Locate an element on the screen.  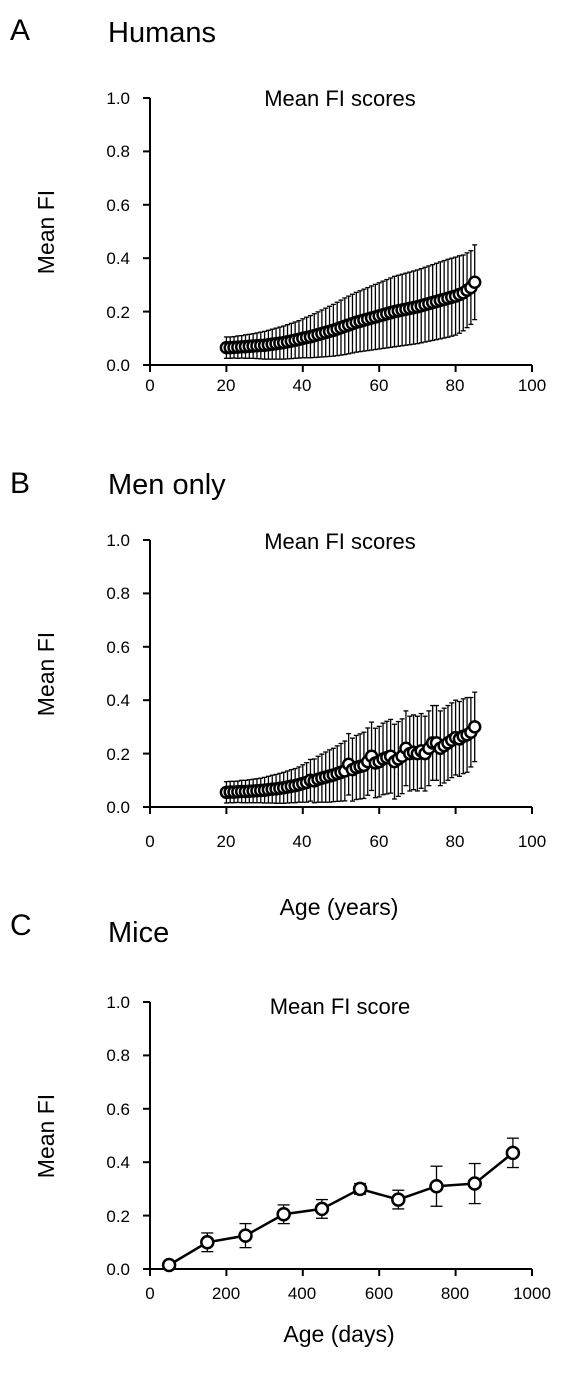
panel-heading: Humans is located at coordinates (162, 33).